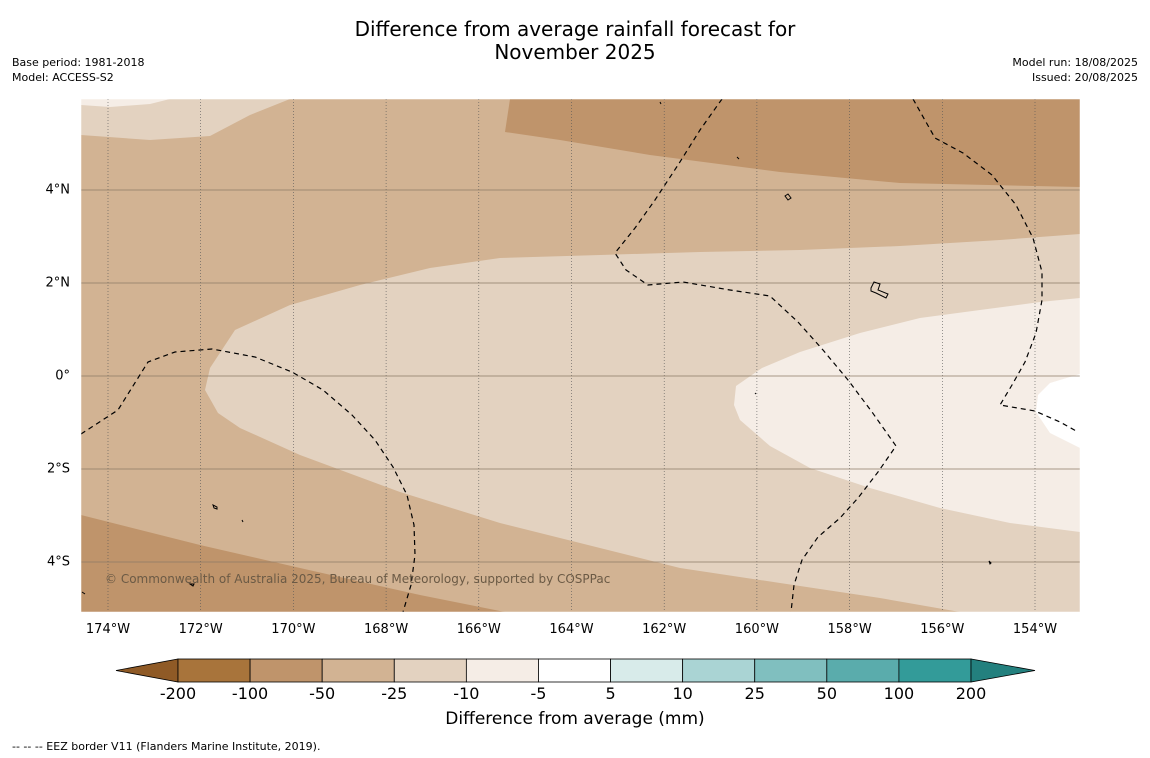 The height and width of the screenshot is (758, 1150). I want to click on colorbar-tick-label: -10, so click(466, 693).